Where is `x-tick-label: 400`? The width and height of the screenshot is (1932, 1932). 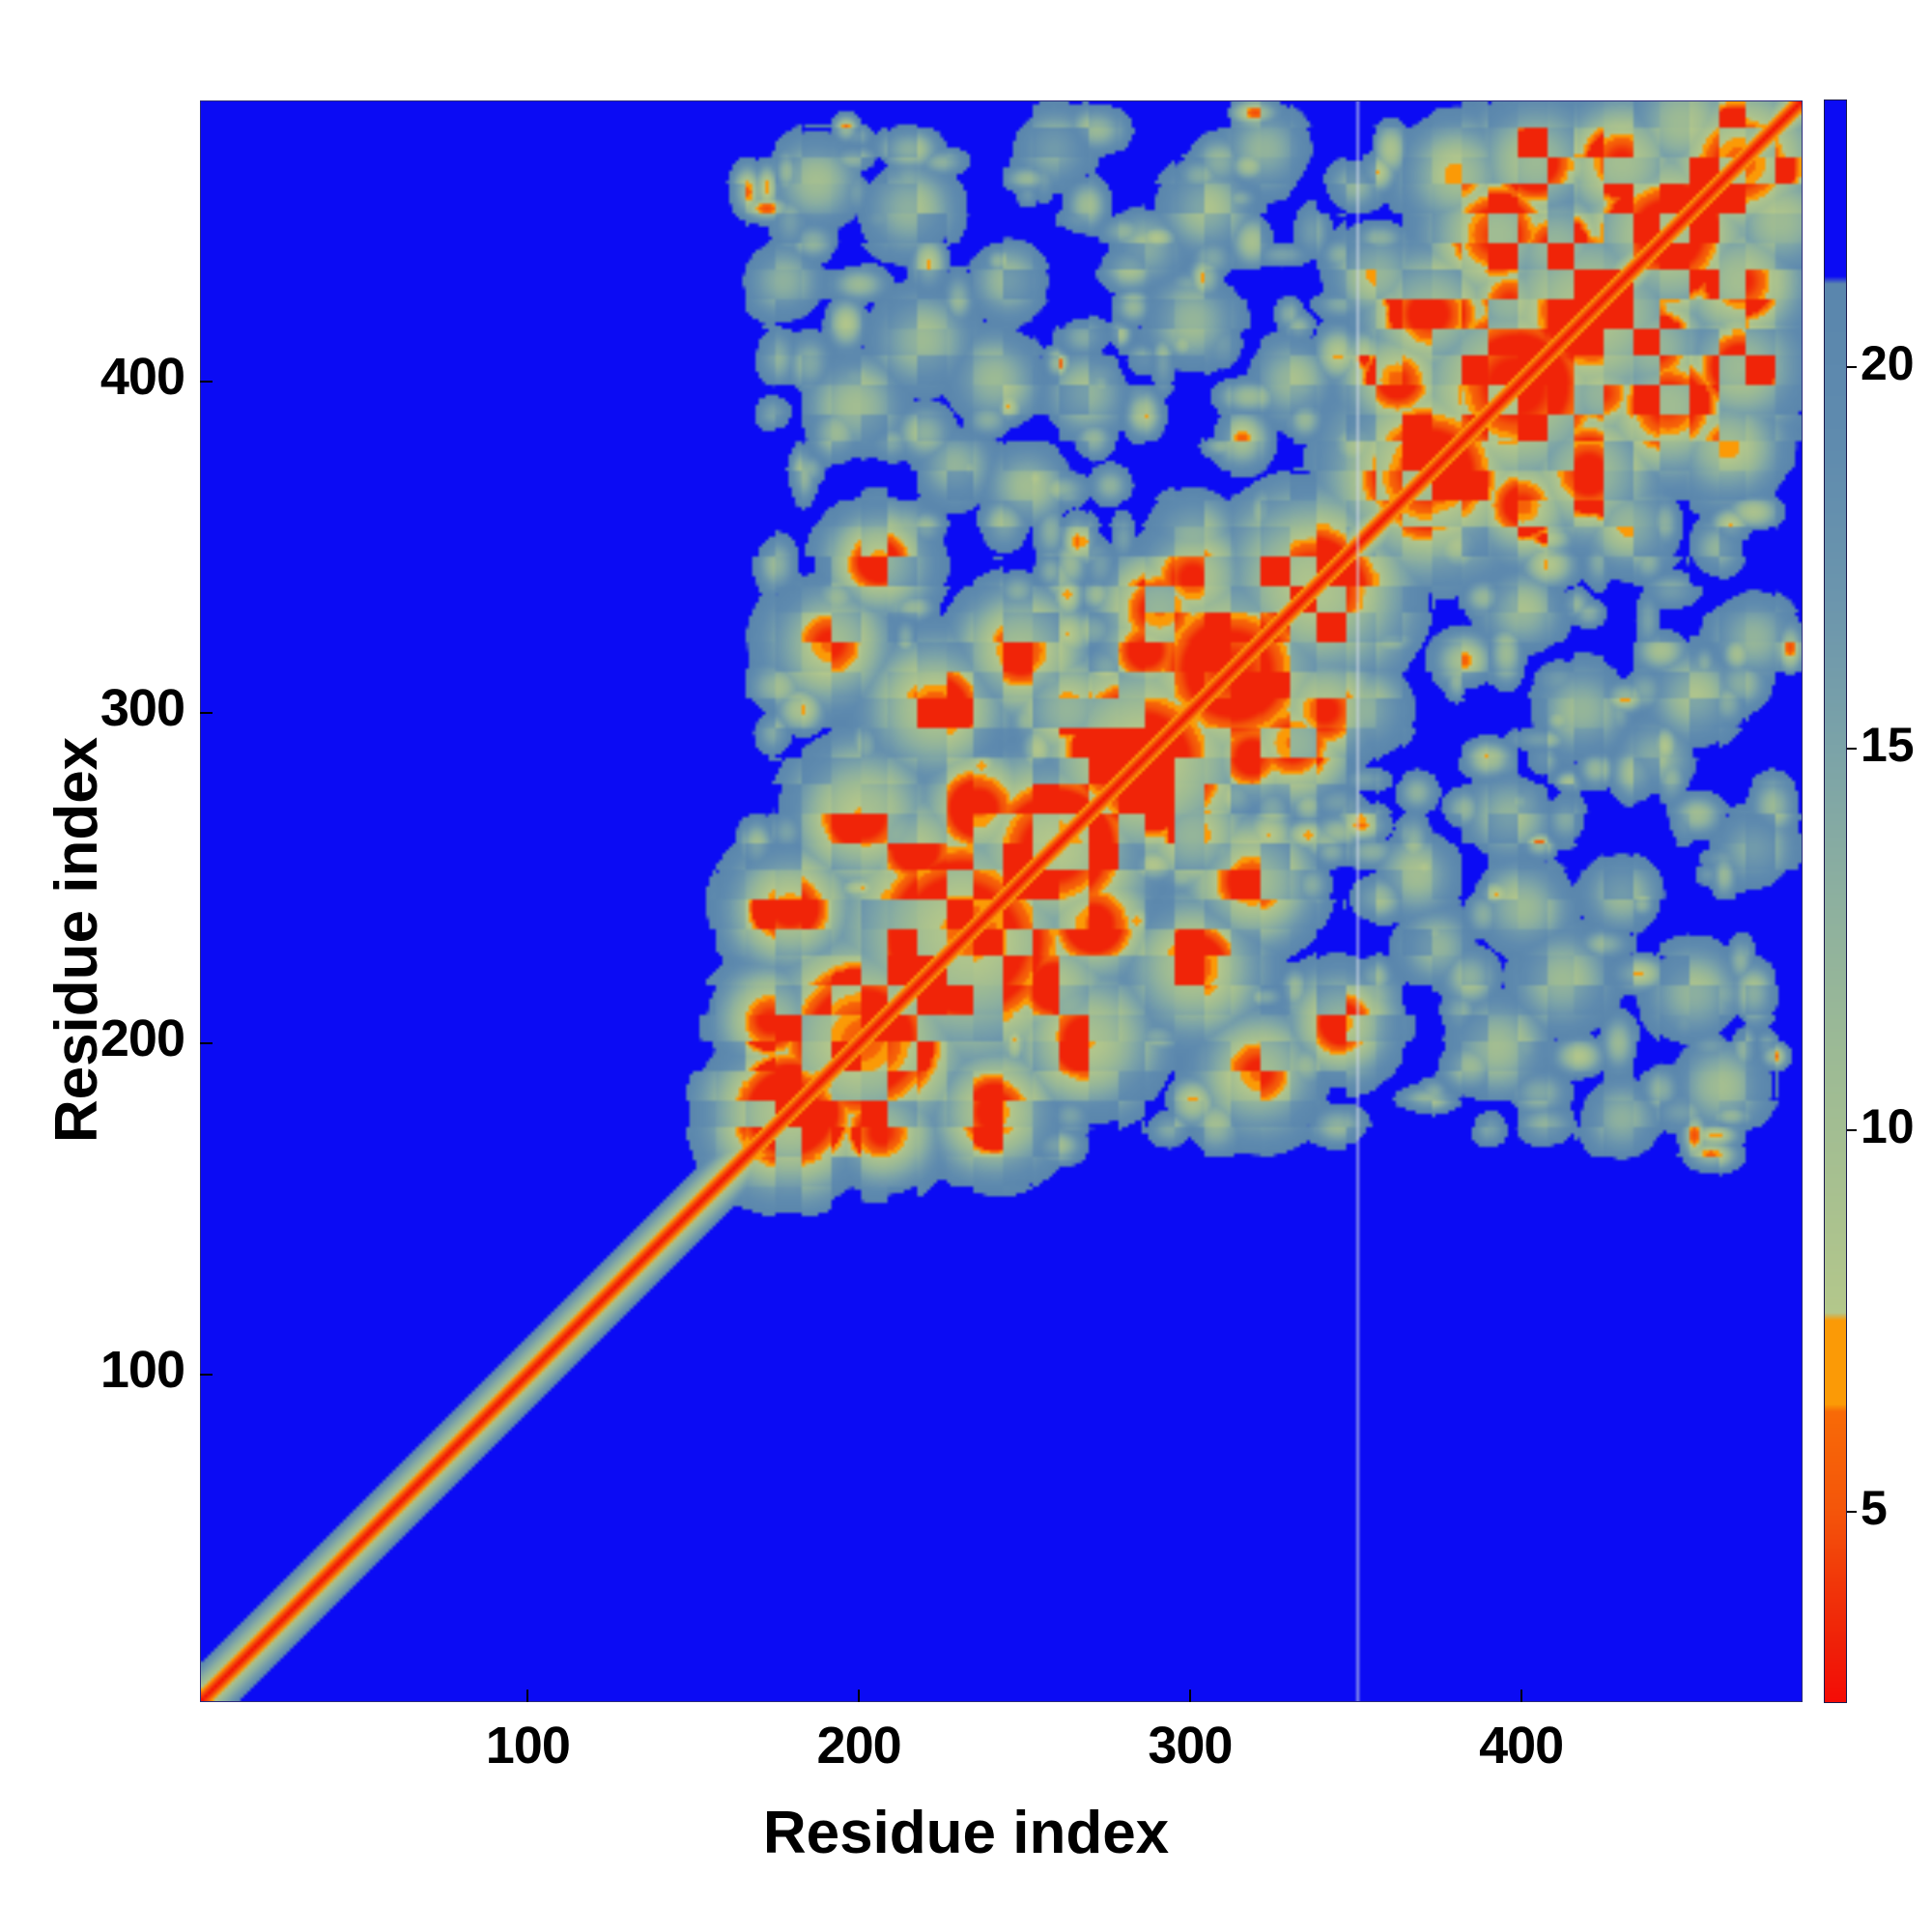
x-tick-label: 400 is located at coordinates (1521, 1746).